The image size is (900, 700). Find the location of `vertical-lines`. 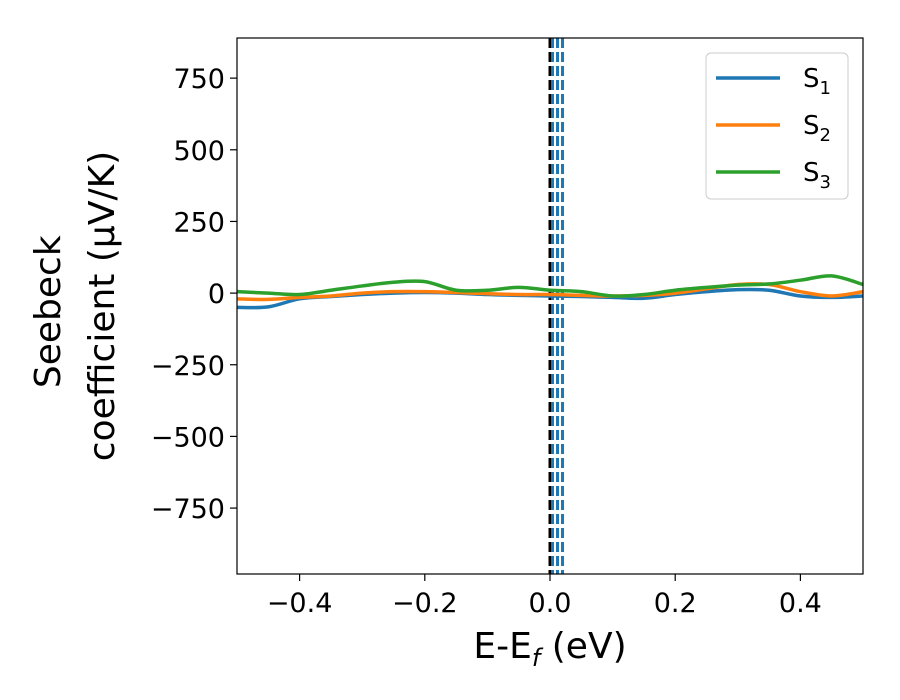

vertical-lines is located at coordinates (556, 306).